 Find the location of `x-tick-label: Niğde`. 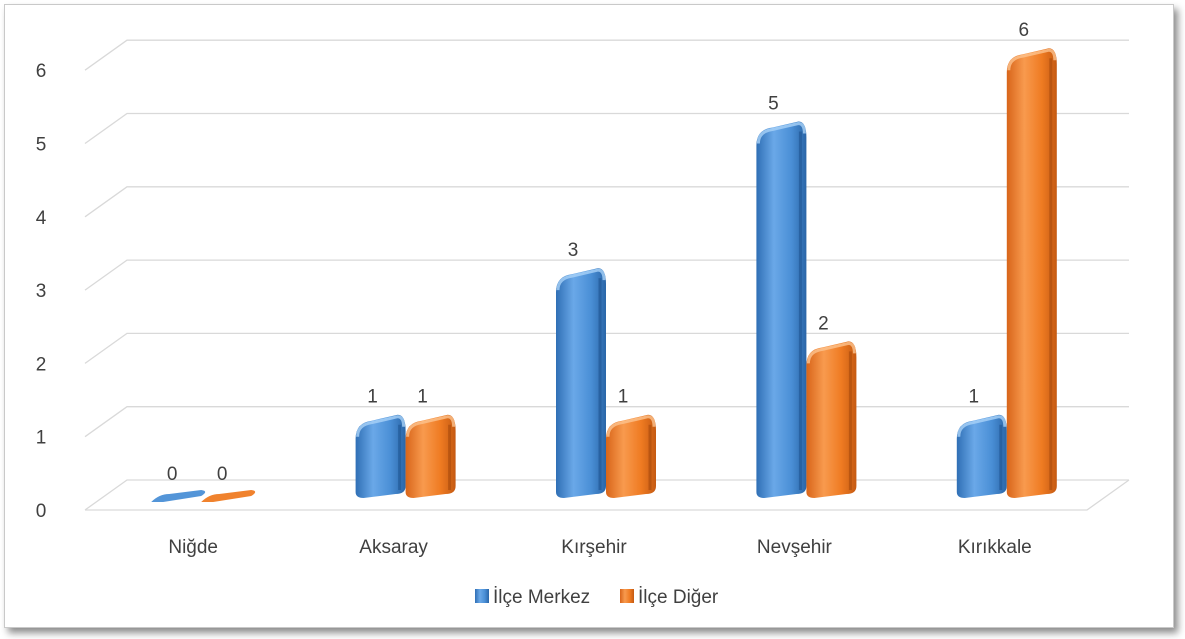

x-tick-label: Niğde is located at coordinates (193, 547).